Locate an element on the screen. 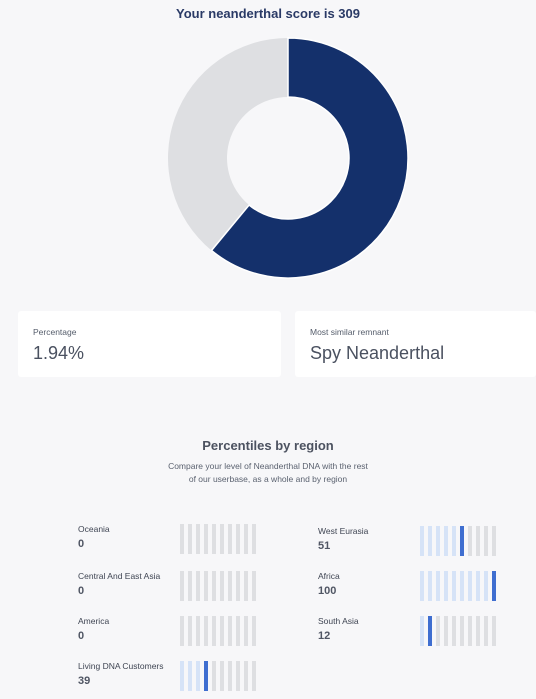 Image resolution: width=536 pixels, height=699 pixels. region-africa: Africa 100 is located at coordinates (408, 587).